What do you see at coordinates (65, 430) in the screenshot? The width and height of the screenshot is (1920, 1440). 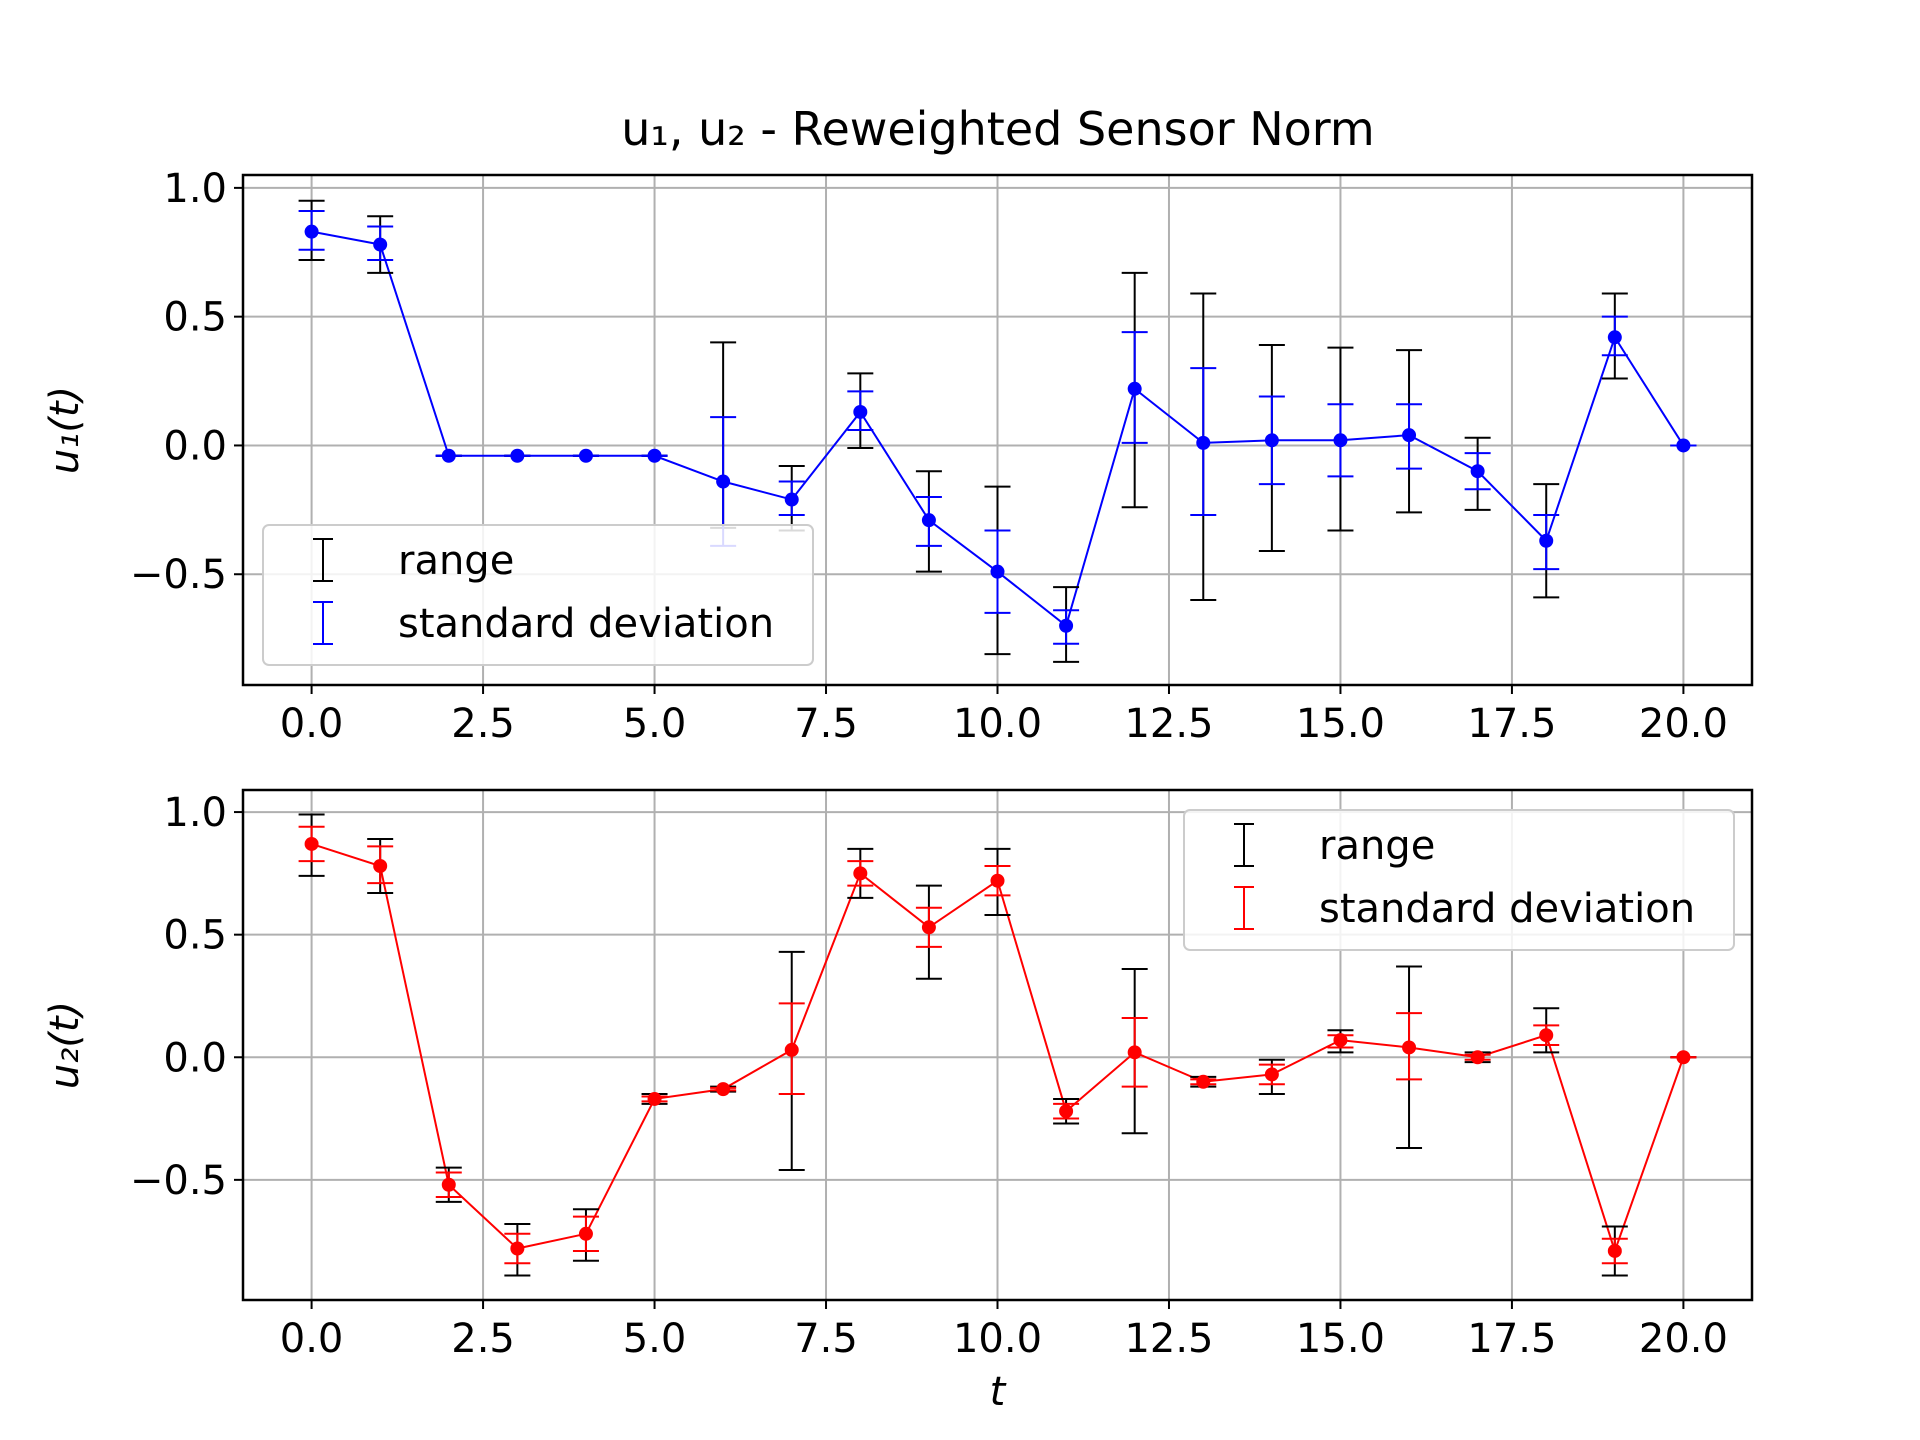 I see `y-axis-label: u₁(t)` at bounding box center [65, 430].